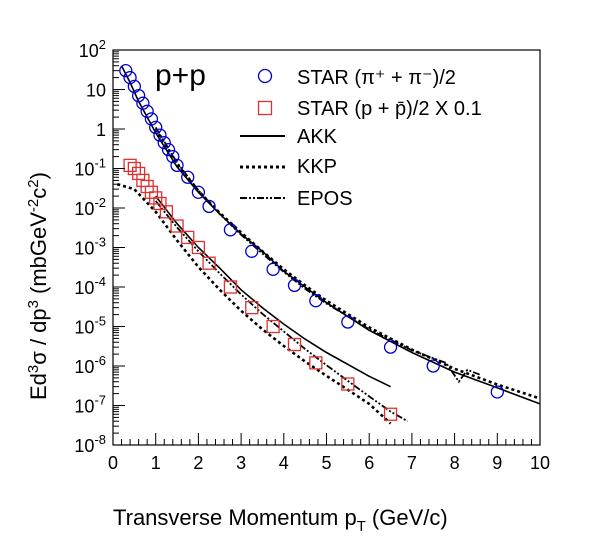 The height and width of the screenshot is (546, 600). What do you see at coordinates (455, 463) in the screenshot?
I see `x-tick-label: 8` at bounding box center [455, 463].